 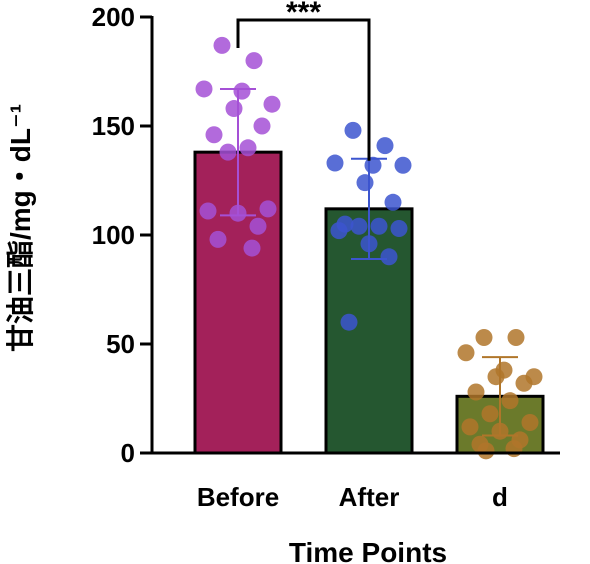 What do you see at coordinates (303, 89) in the screenshot?
I see `significance-bracket` at bounding box center [303, 89].